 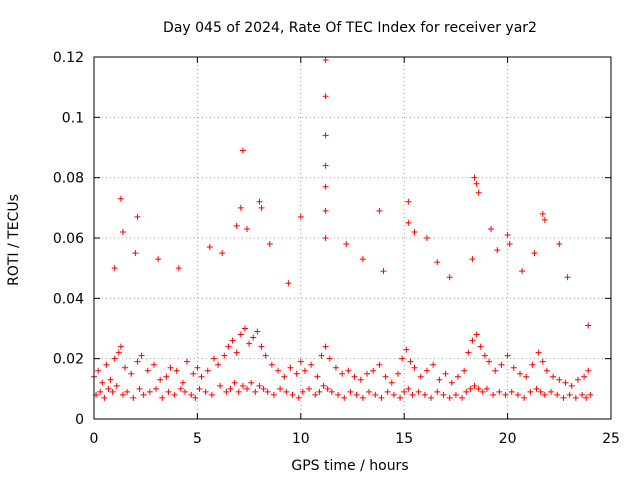 What do you see at coordinates (79, 420) in the screenshot?
I see `y-tick-label: 0` at bounding box center [79, 420].